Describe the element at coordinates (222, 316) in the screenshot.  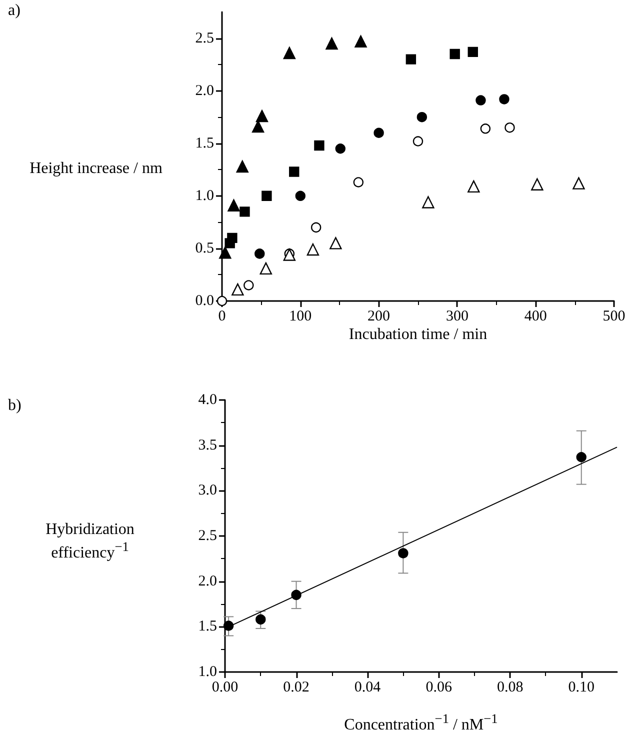
I see `x-tick-label: 0` at that location.